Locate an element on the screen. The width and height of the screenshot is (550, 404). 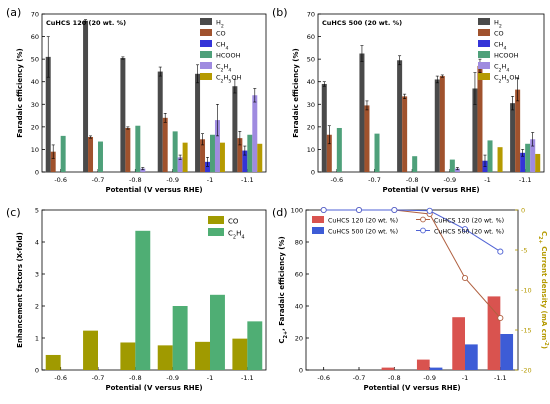
panel-b-xtick-label: -0.8 is located at coordinates (412, 180).